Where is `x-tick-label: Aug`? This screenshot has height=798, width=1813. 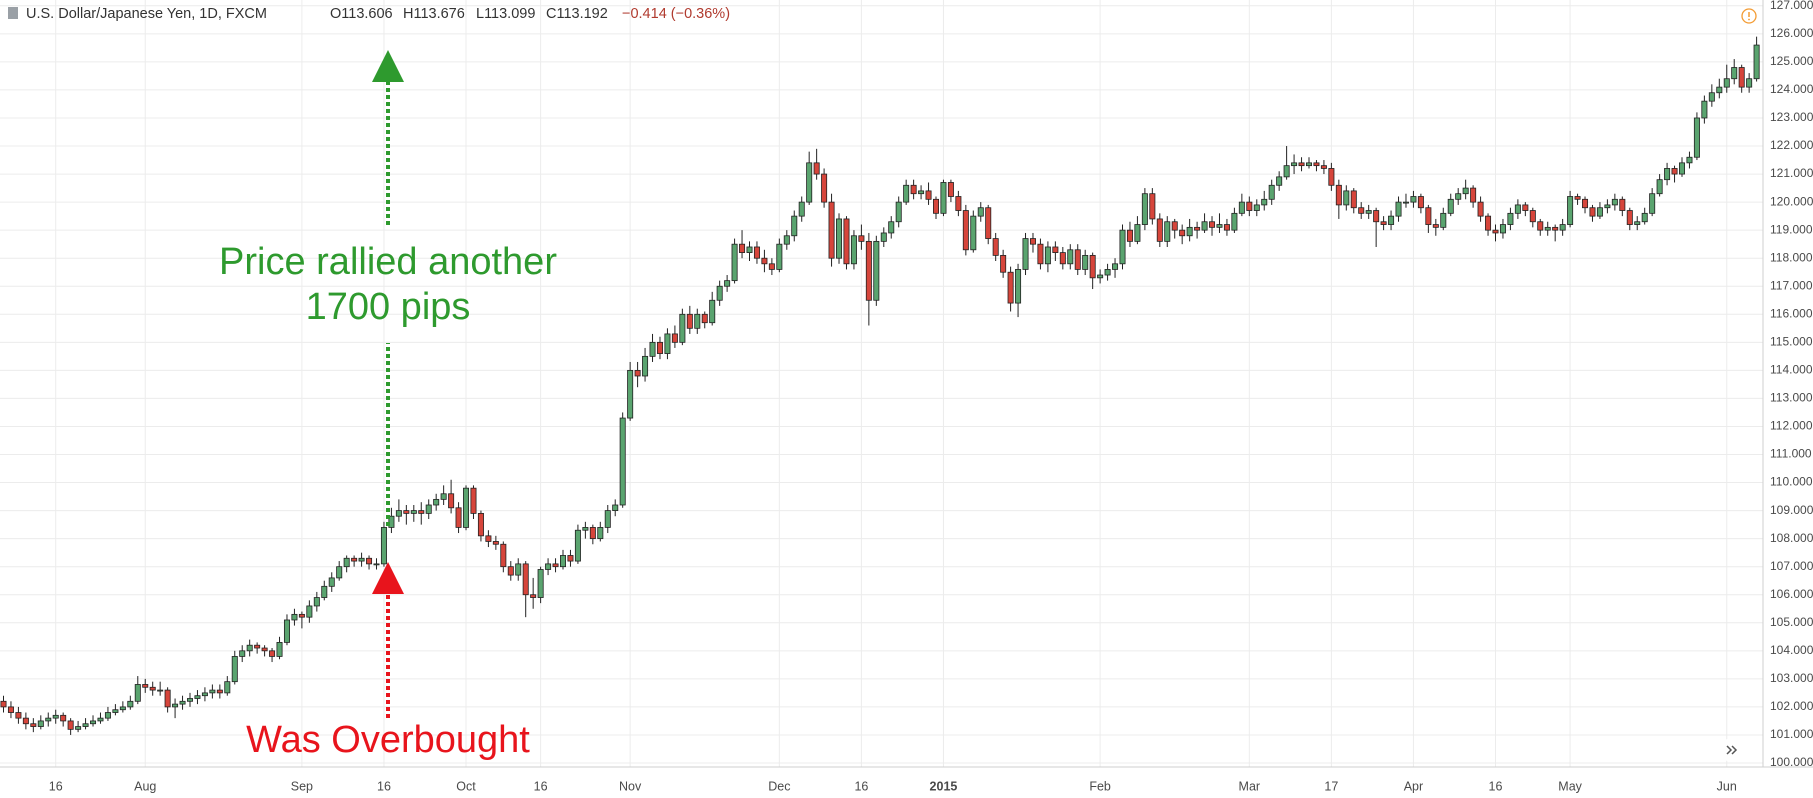
x-tick-label: Aug is located at coordinates (145, 786).